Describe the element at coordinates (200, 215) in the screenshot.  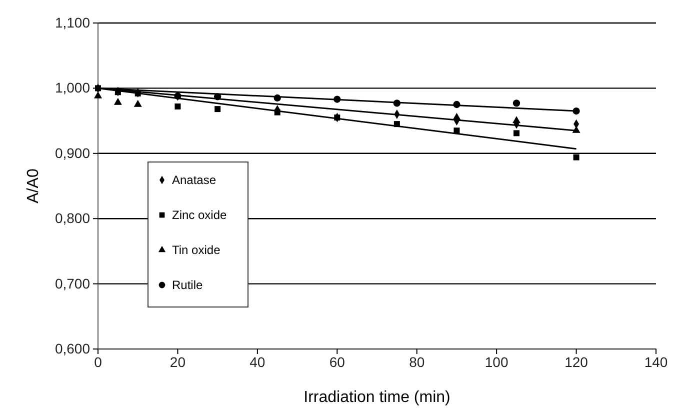
I see `legend-label: Zinc oxide` at that location.